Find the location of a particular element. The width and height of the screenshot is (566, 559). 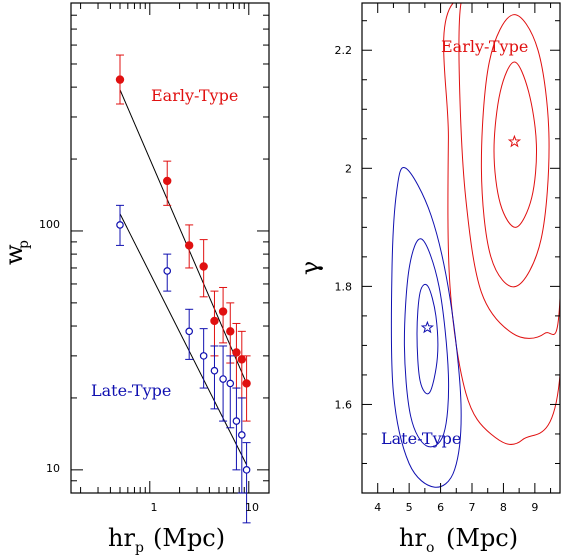

left-ylabel-main: w is located at coordinates (14, 254).